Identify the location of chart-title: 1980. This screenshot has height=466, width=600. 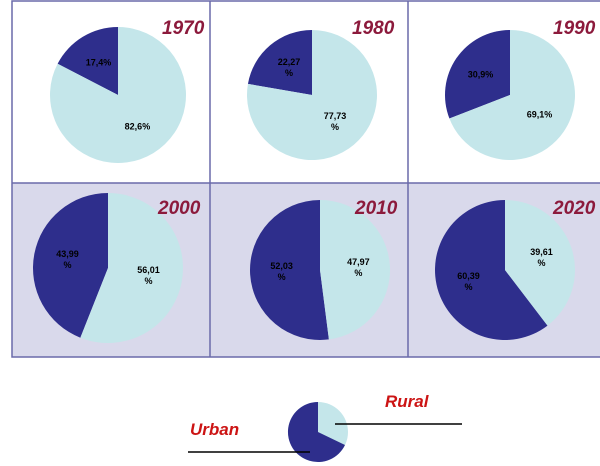
(373, 28).